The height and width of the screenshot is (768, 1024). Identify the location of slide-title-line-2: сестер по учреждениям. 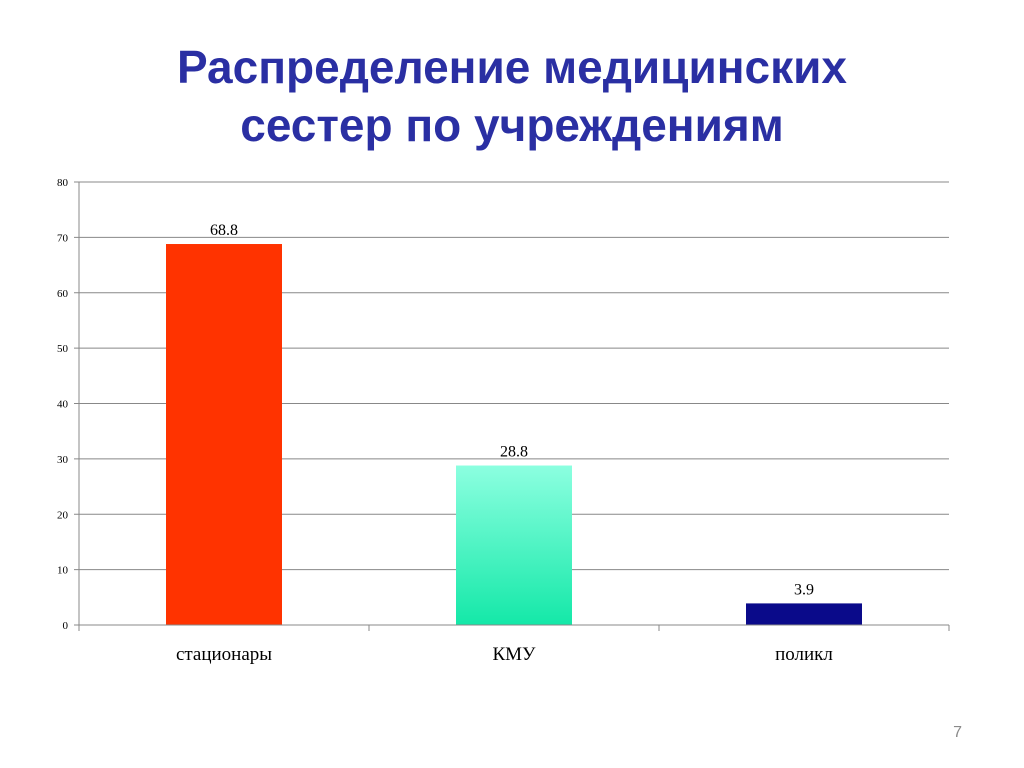
(512, 125).